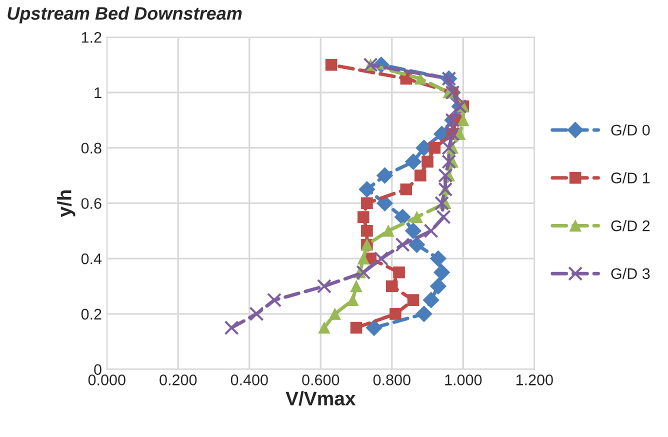  I want to click on legend-label: G/D 3, so click(630, 274).